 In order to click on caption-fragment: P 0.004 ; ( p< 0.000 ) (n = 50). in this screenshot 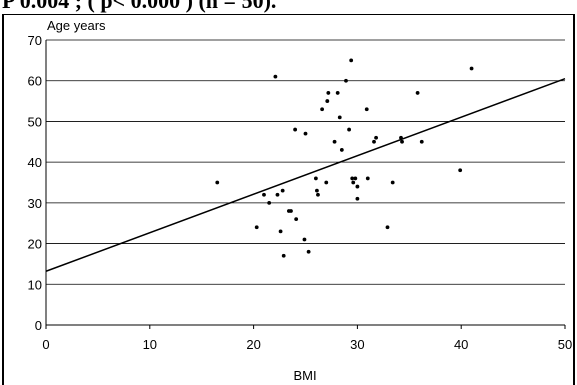, I will do `click(288, 7)`.